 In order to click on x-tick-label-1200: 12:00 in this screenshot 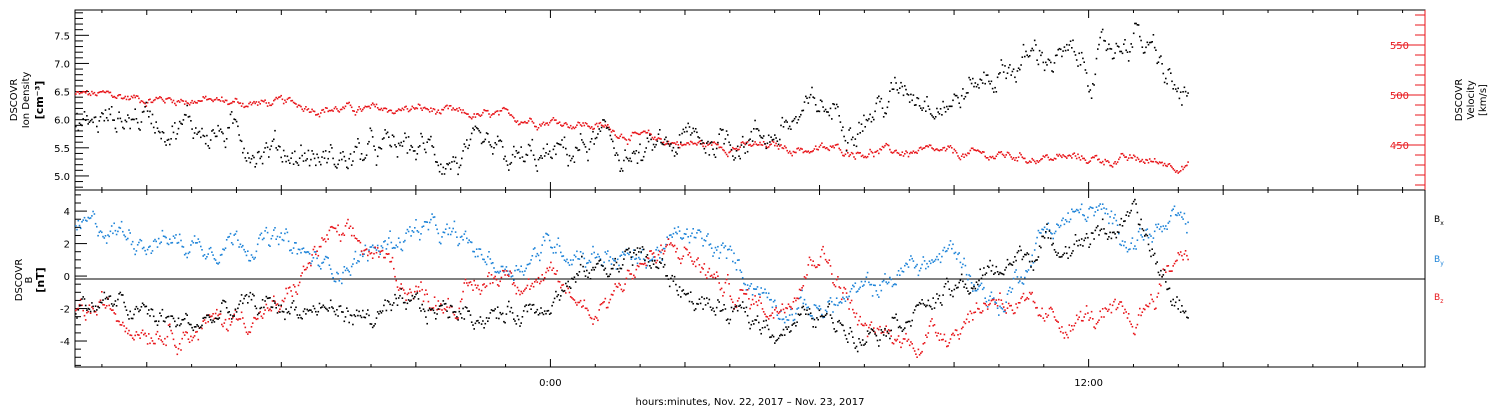, I will do `click(1088, 383)`.